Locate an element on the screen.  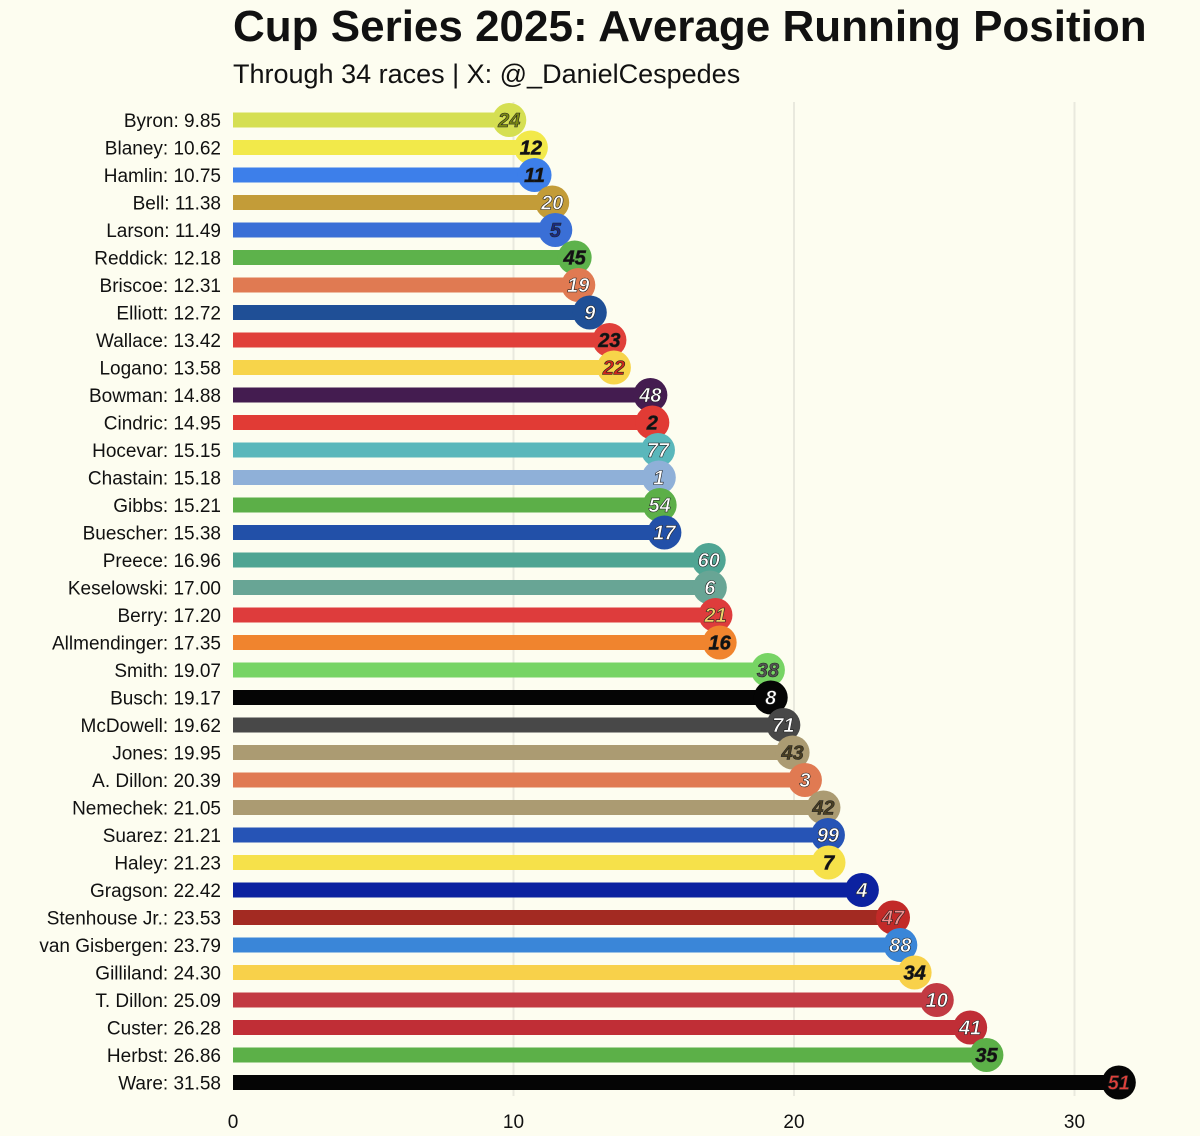
driver-label: Bell: 11.38 is located at coordinates (177, 204).